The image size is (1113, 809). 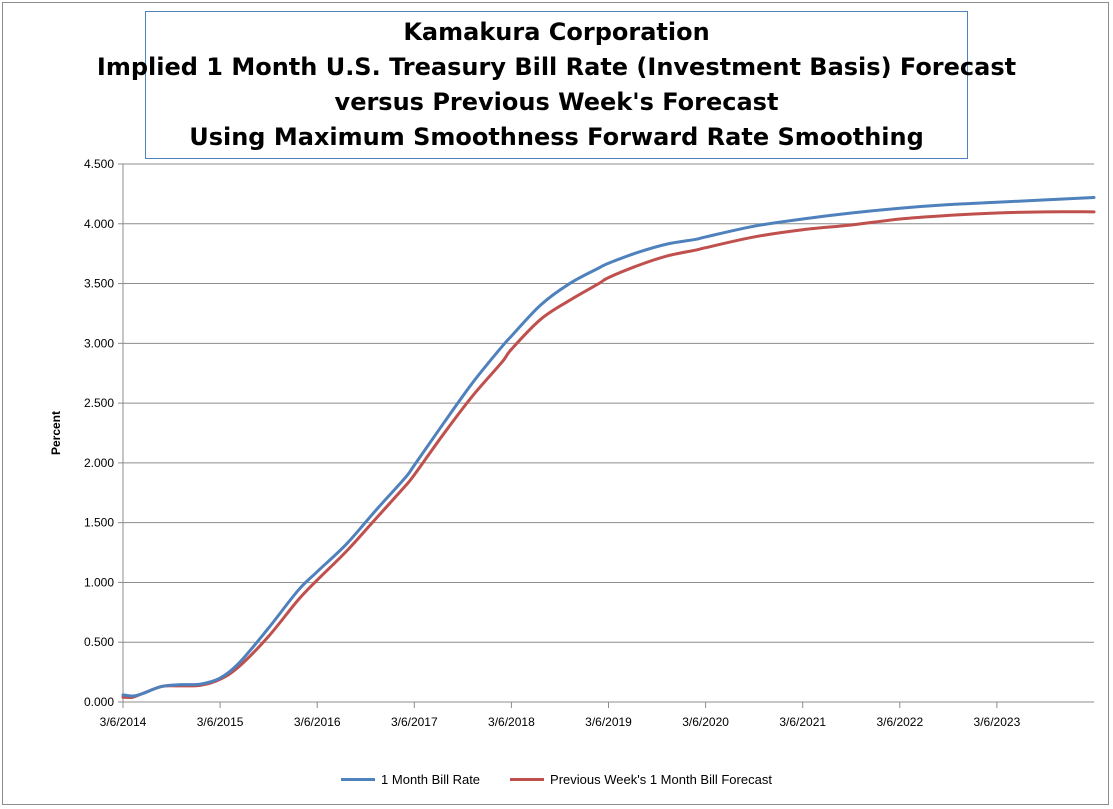 I want to click on legend-item-previous-forecast: Previous Week's 1 Month Bill Forecast, so click(x=641, y=779).